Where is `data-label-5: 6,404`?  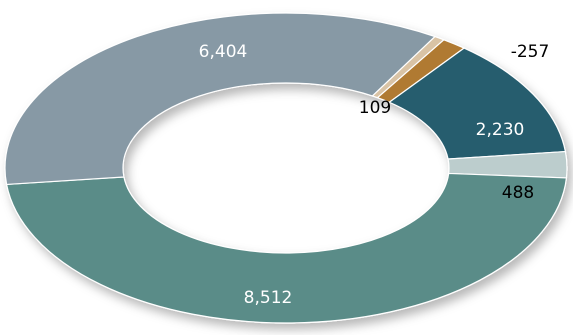
data-label-5: 6,404 is located at coordinates (223, 52).